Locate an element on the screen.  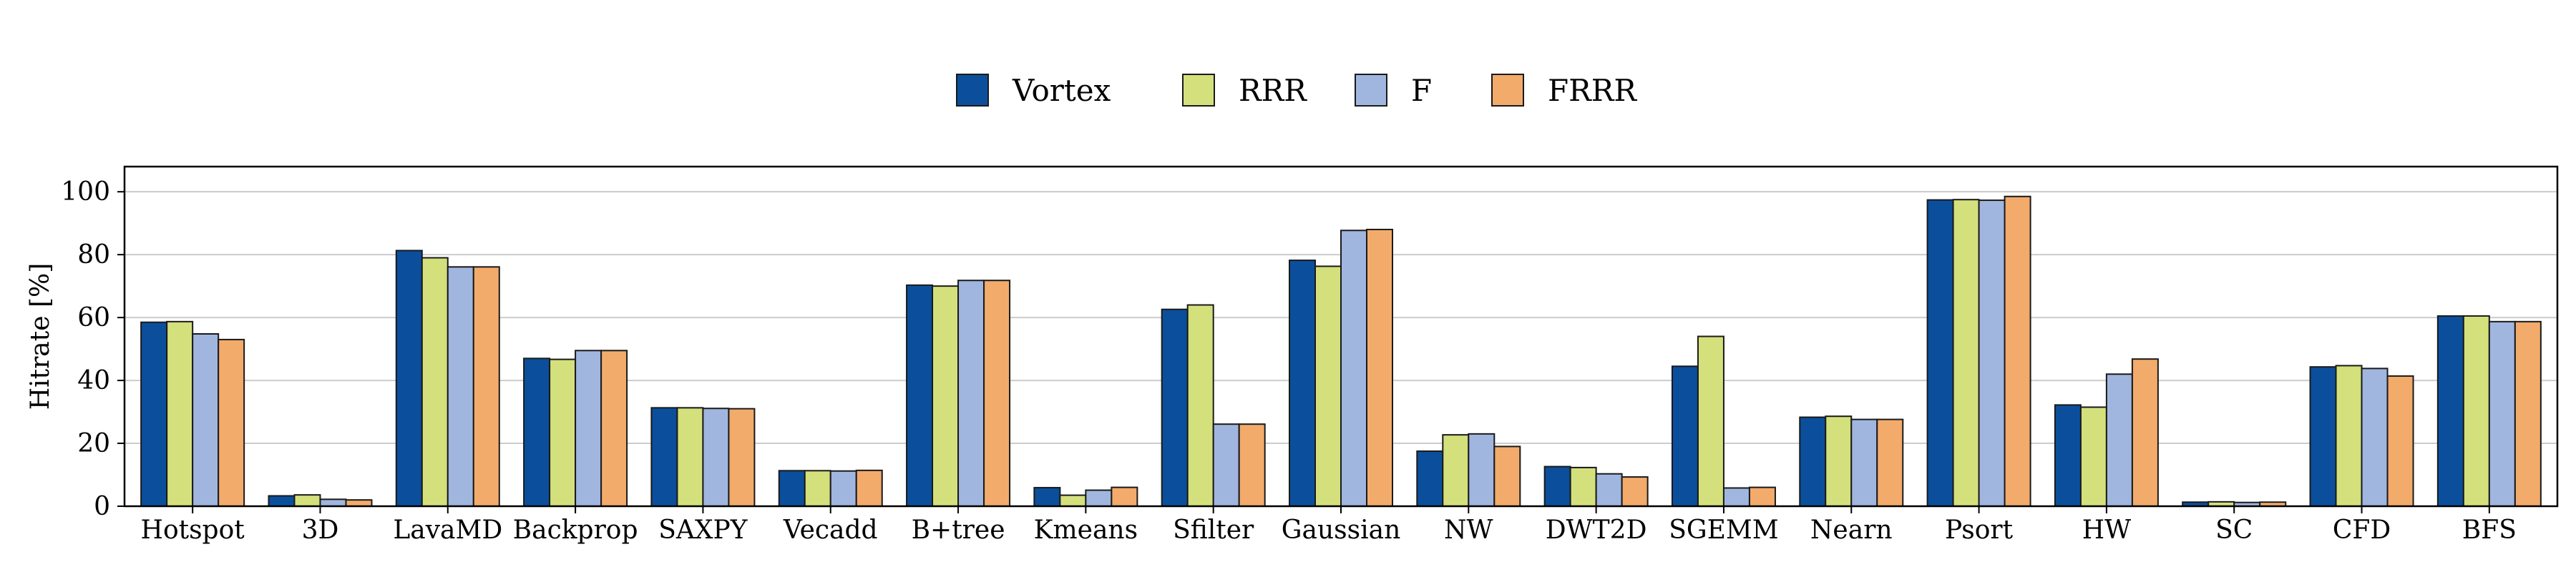
bar-rrr-sgemm is located at coordinates (1710, 421).